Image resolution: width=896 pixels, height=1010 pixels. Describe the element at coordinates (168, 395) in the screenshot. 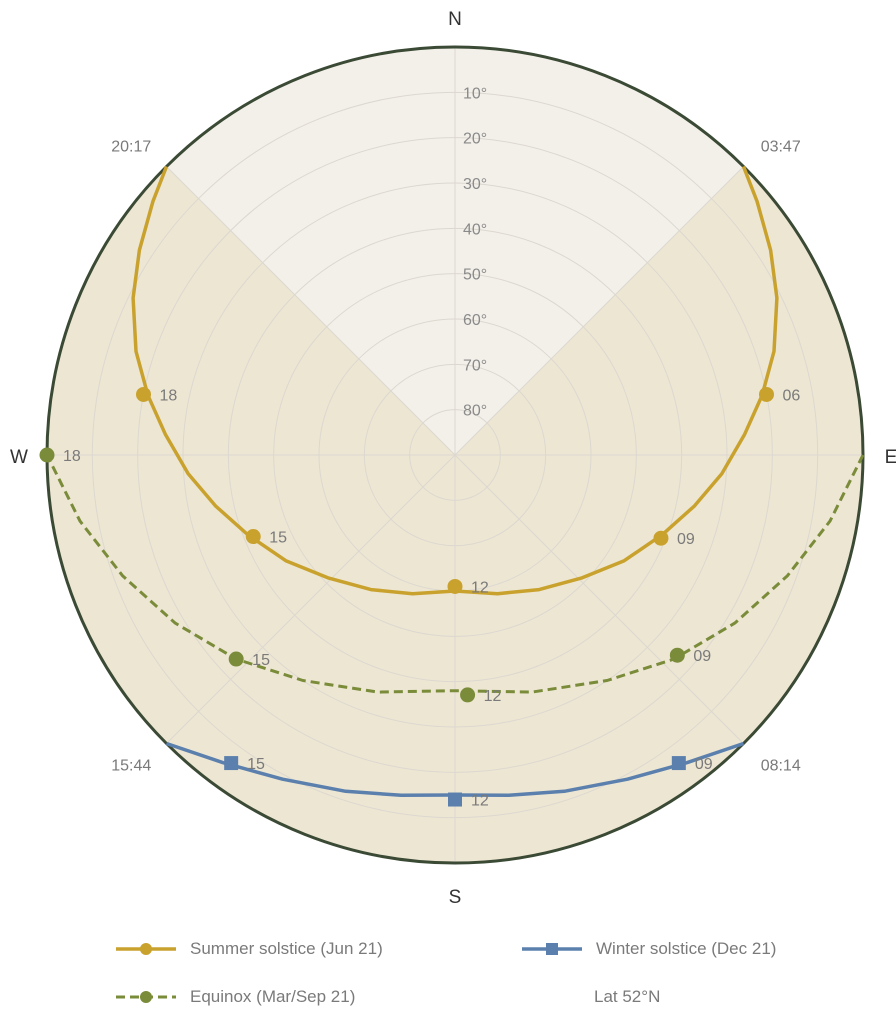

I see `hour-label-summer-18: 18` at that location.